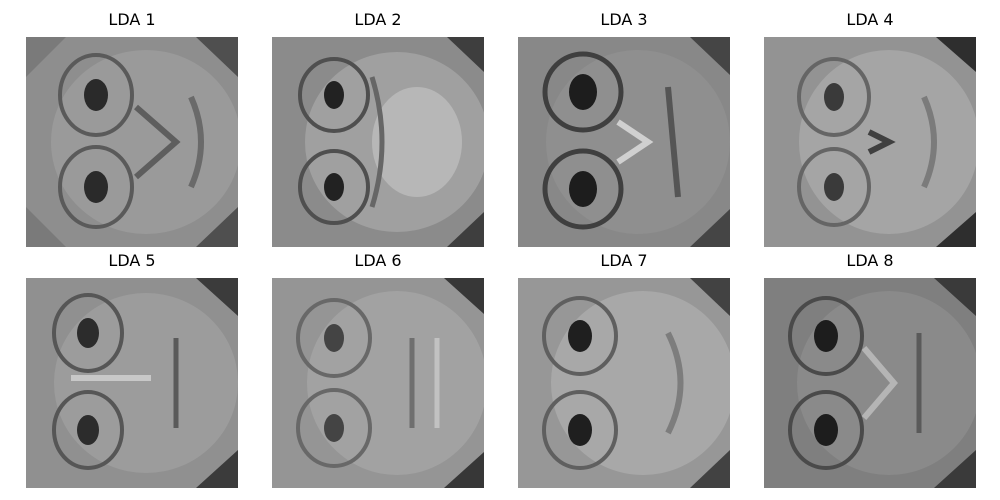  I want to click on lda-panel-3: LDA 3, so click(624, 125).